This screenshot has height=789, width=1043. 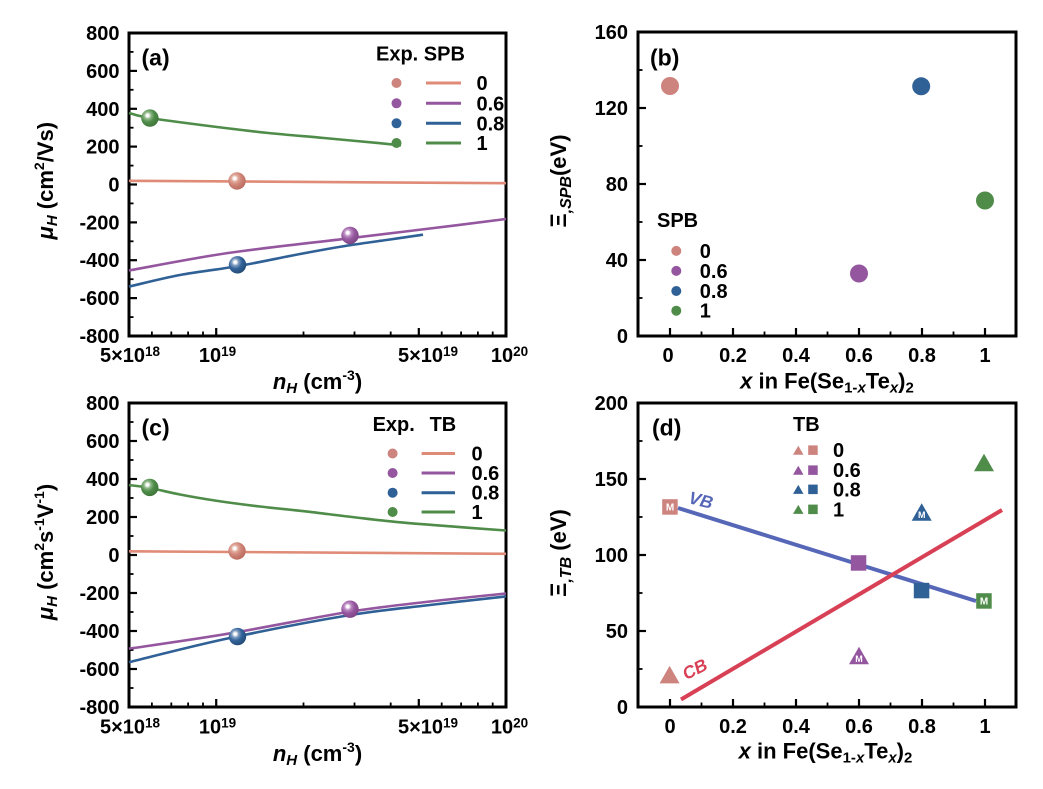 I want to click on svg-text: Ξ,TB (eV), so click(x=560, y=553).